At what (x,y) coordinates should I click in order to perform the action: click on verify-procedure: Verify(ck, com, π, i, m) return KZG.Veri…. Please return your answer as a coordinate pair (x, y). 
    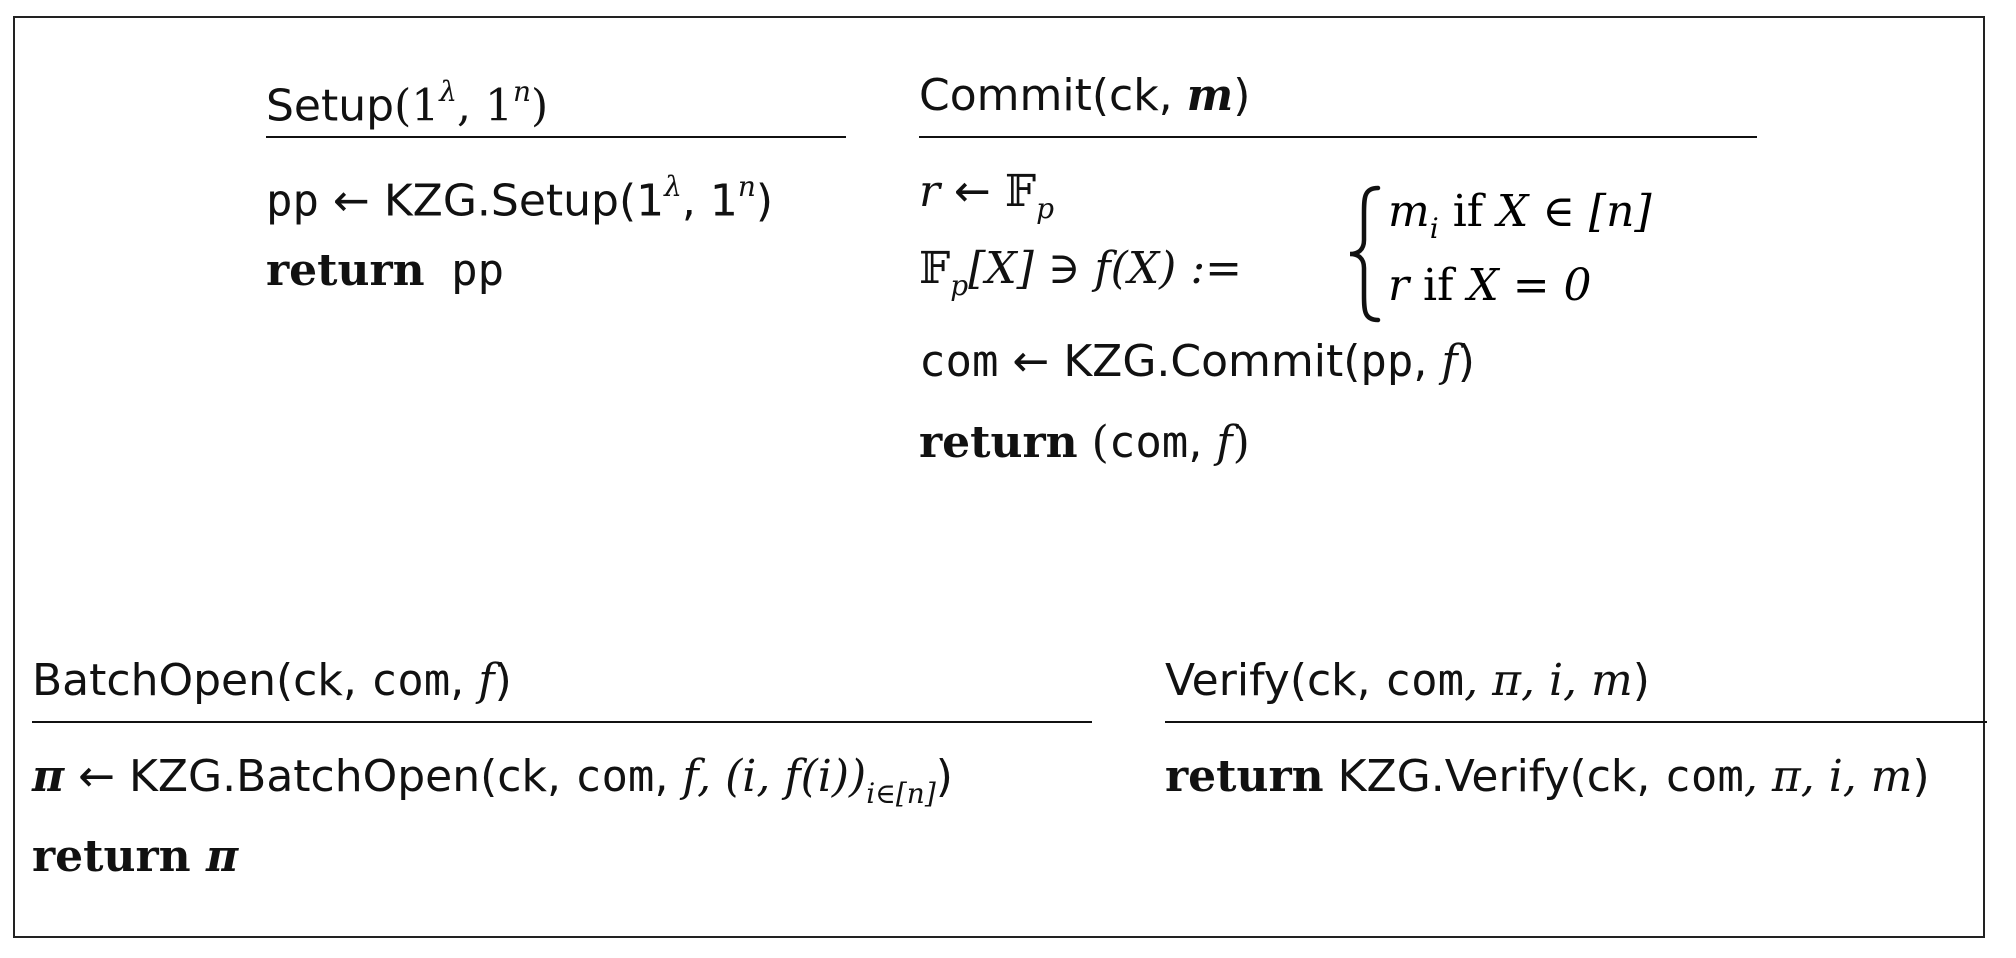
    Looking at the image, I should click on (1576, 721).